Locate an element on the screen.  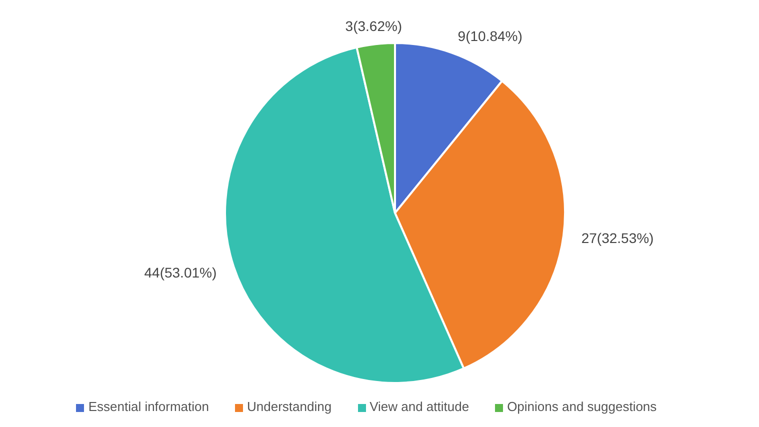
data-label: 27(32.53%) is located at coordinates (617, 238).